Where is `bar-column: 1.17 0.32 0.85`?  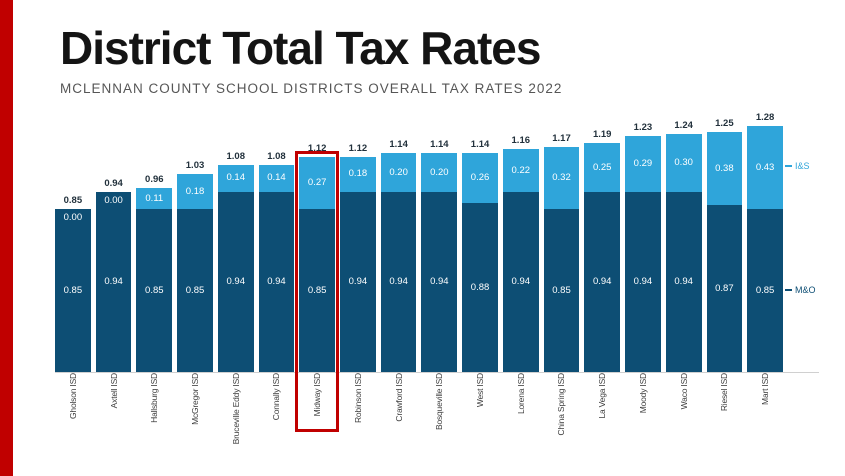
bar-column: 1.17 0.32 0.85 is located at coordinates (561, 239).